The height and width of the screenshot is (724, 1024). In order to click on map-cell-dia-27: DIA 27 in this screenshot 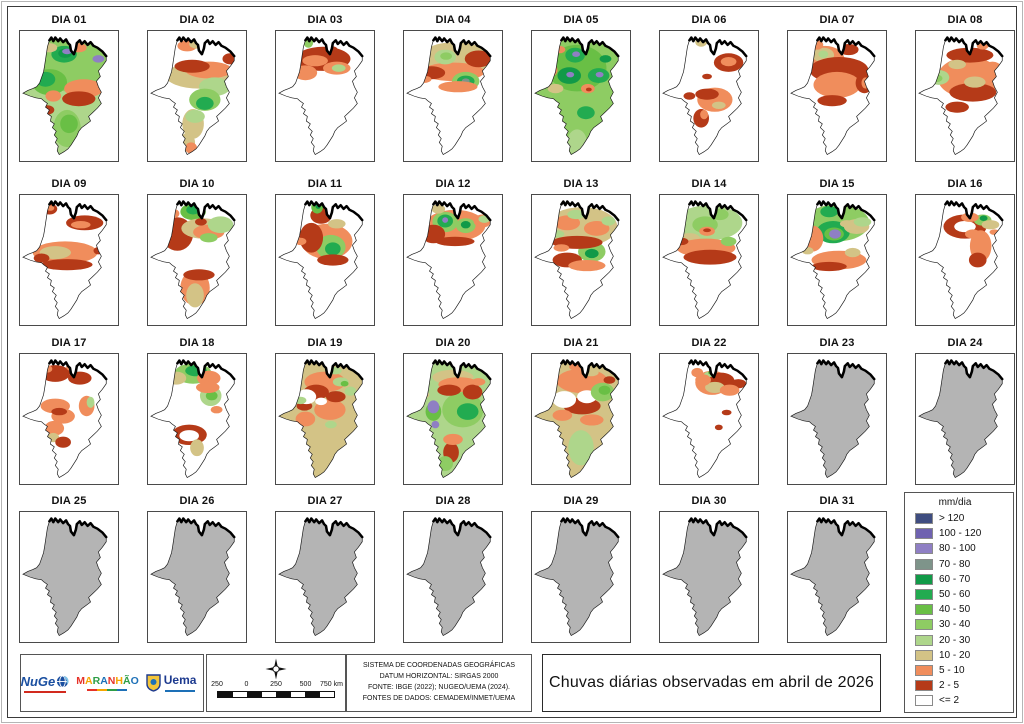, I will do `click(325, 568)`.